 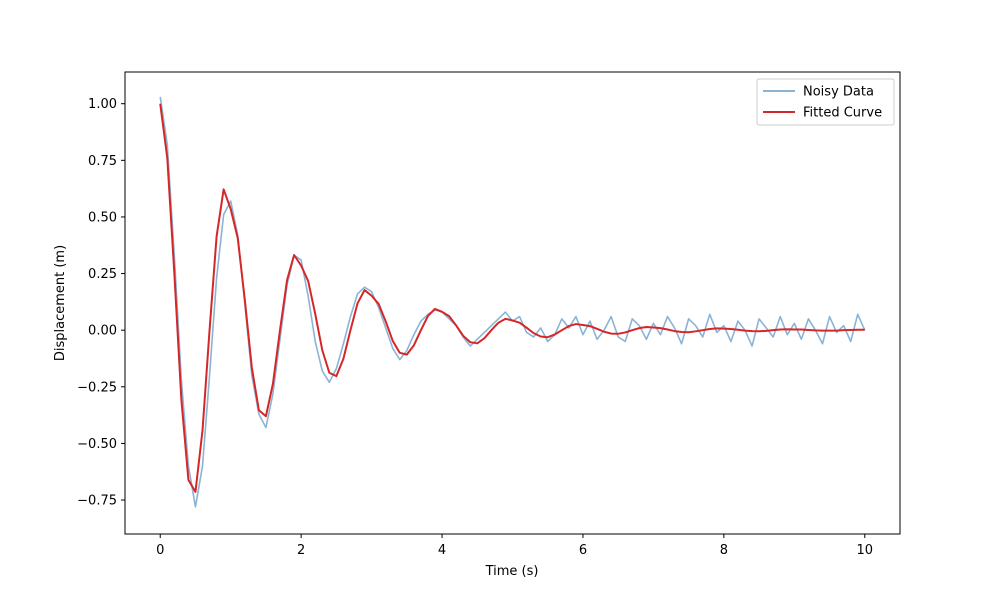 What do you see at coordinates (102, 274) in the screenshot?
I see `y-tick-label: 0.25` at bounding box center [102, 274].